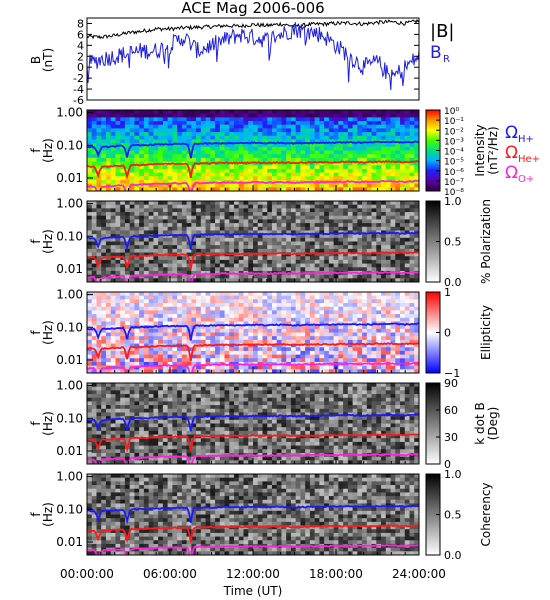 Image resolution: width=550 pixels, height=600 pixels. Describe the element at coordinates (486, 241) in the screenshot. I see `polarization-colorbar-title: % Polarization` at that location.